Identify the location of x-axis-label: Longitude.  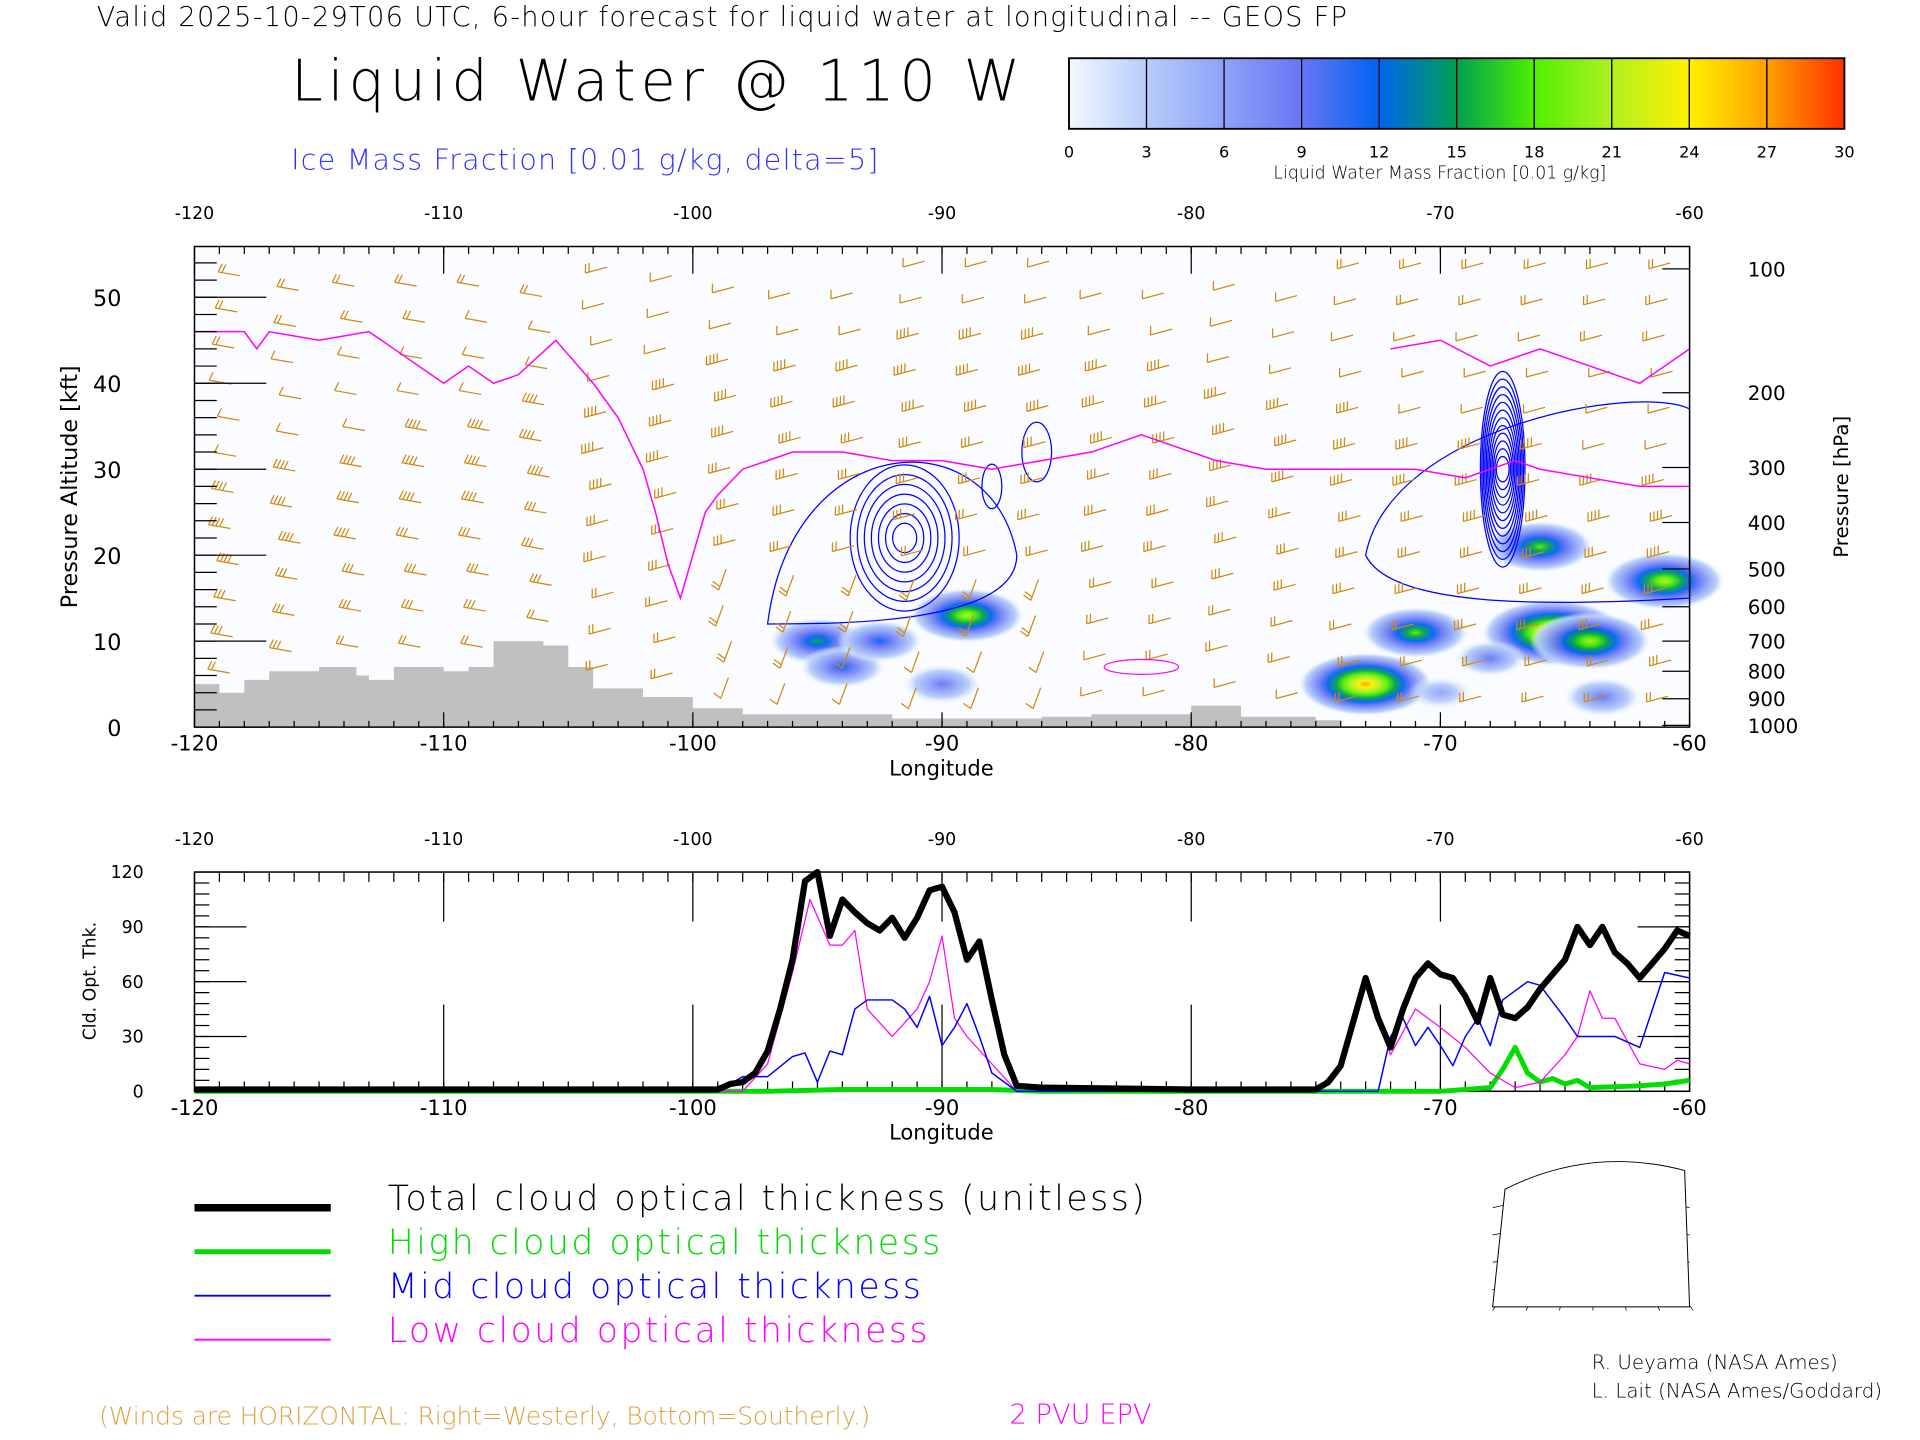
(941, 767).